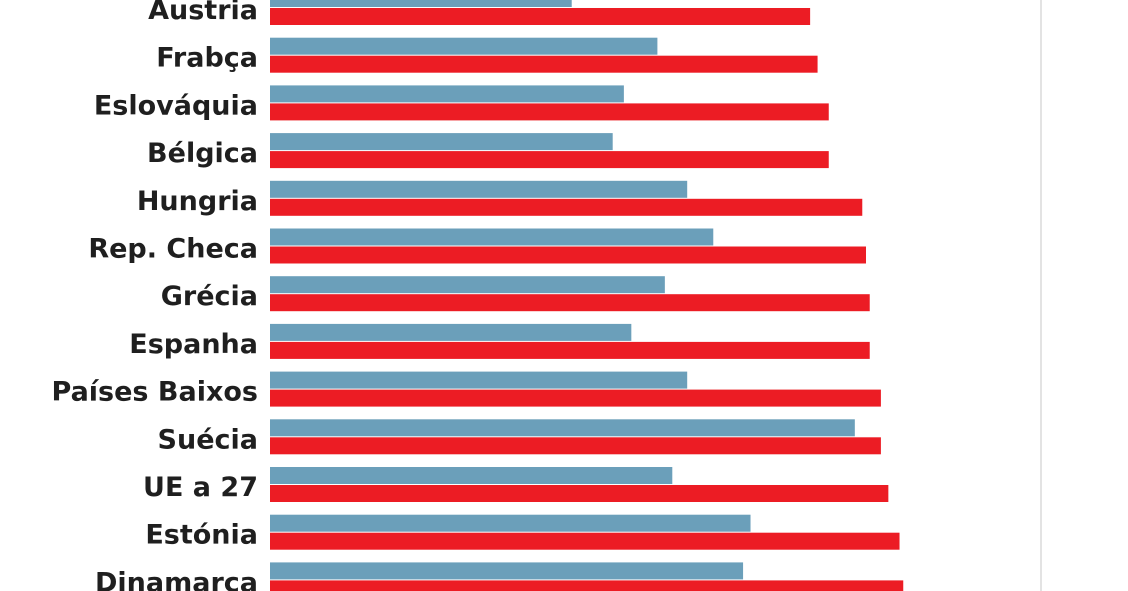  Describe the element at coordinates (207, 58) in the screenshot. I see `category-label: Frabça` at that location.